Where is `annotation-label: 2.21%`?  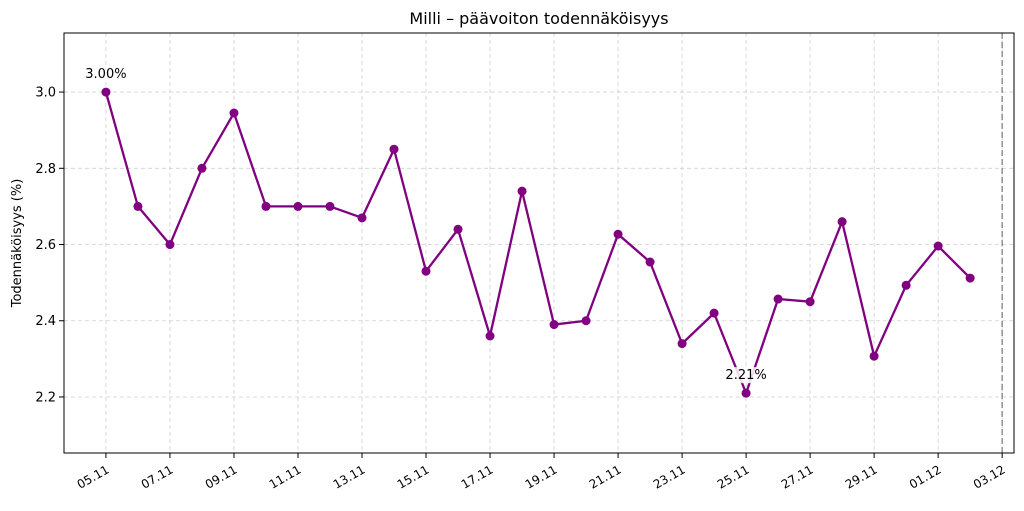 annotation-label: 2.21% is located at coordinates (745, 375).